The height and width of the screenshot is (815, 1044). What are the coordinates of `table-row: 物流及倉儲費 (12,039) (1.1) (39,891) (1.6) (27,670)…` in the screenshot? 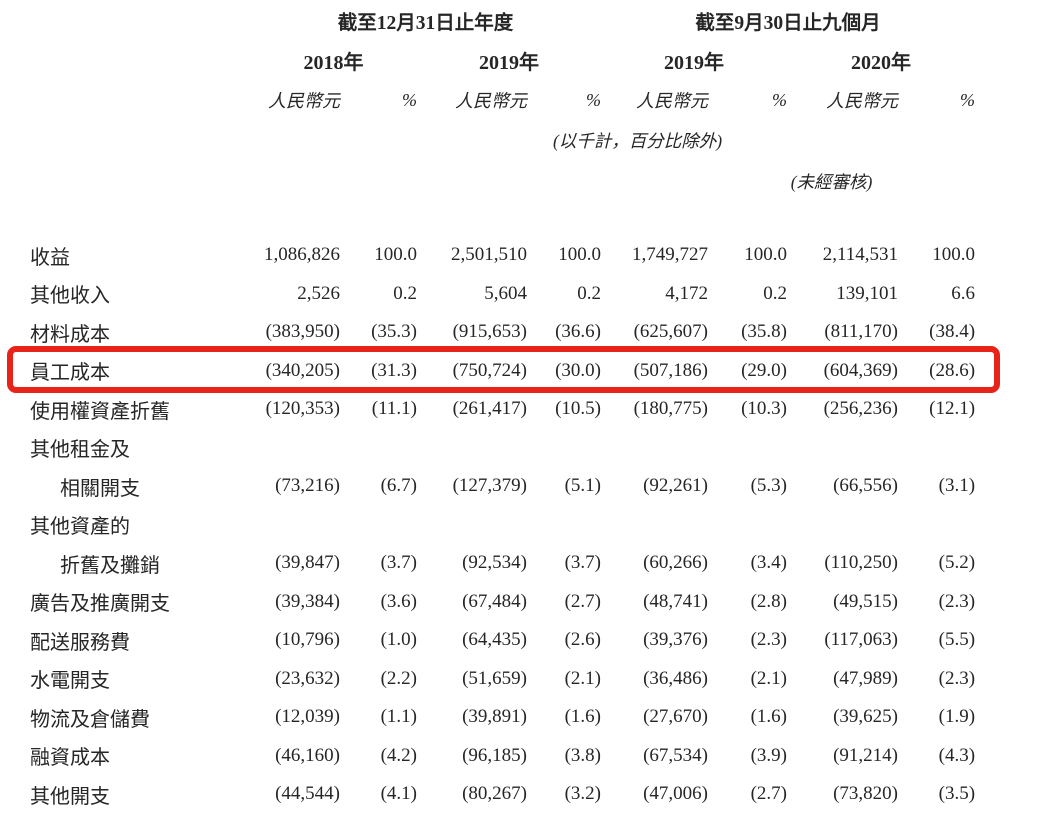 It's located at (502, 717).